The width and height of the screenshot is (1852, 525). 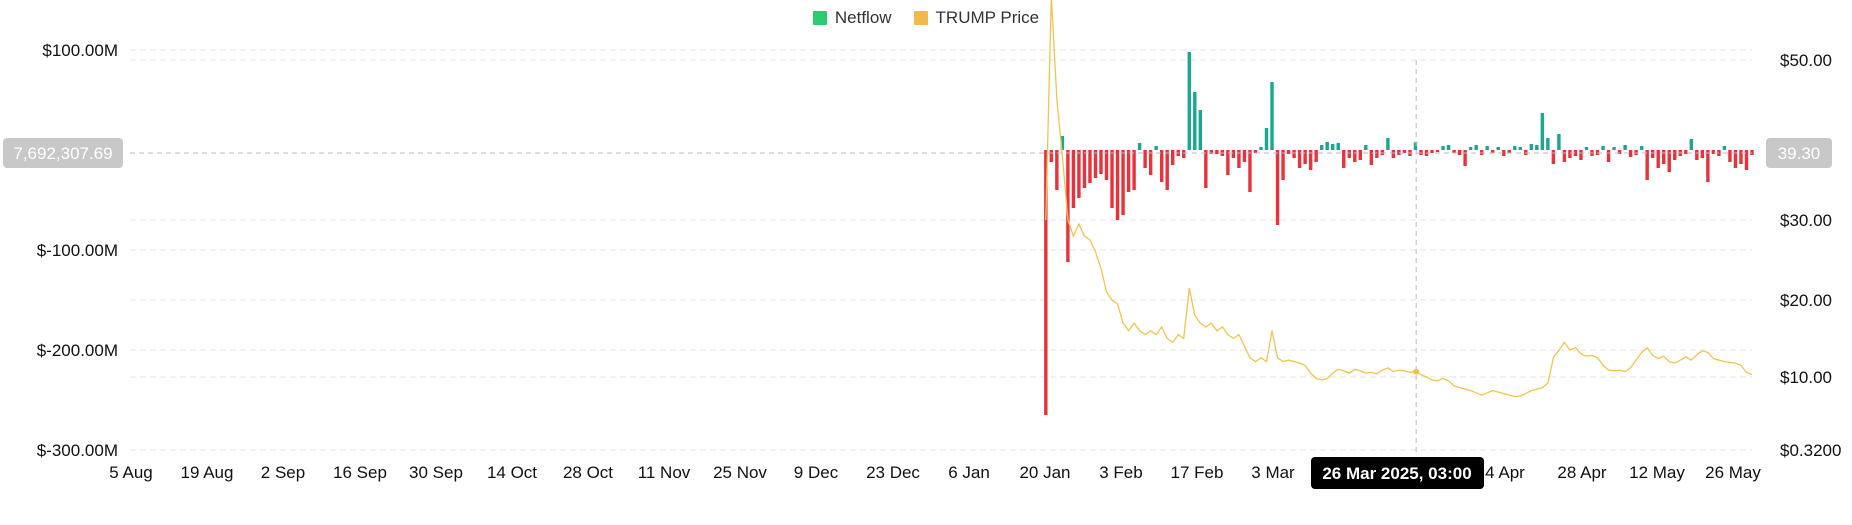 What do you see at coordinates (1806, 60) in the screenshot?
I see `right-axis-tick-label: $50.00` at bounding box center [1806, 60].